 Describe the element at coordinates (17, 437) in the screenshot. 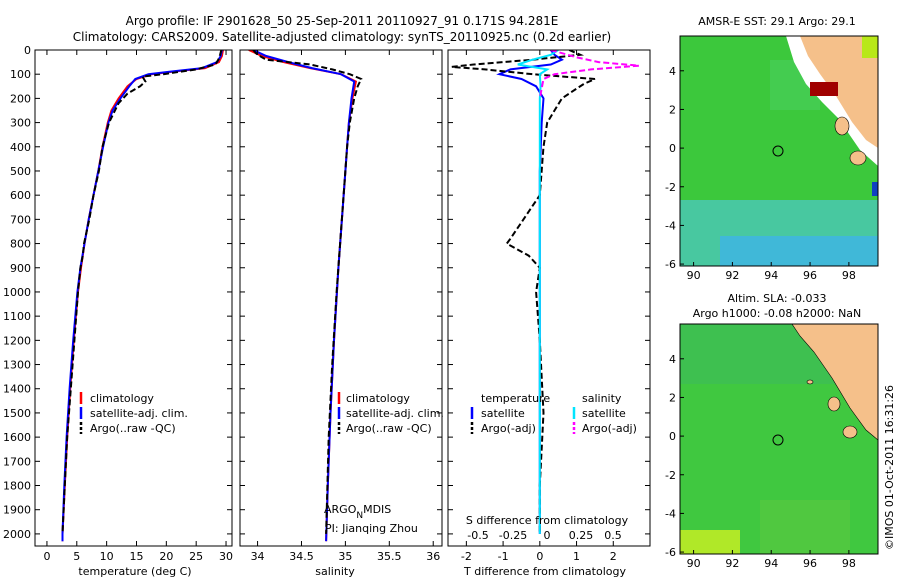

I see `y-tick-label: 1600` at that location.